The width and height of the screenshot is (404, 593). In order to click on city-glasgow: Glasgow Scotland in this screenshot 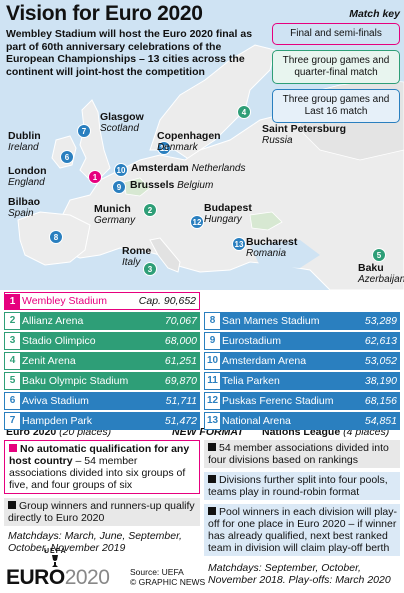, I will do `click(122, 123)`.